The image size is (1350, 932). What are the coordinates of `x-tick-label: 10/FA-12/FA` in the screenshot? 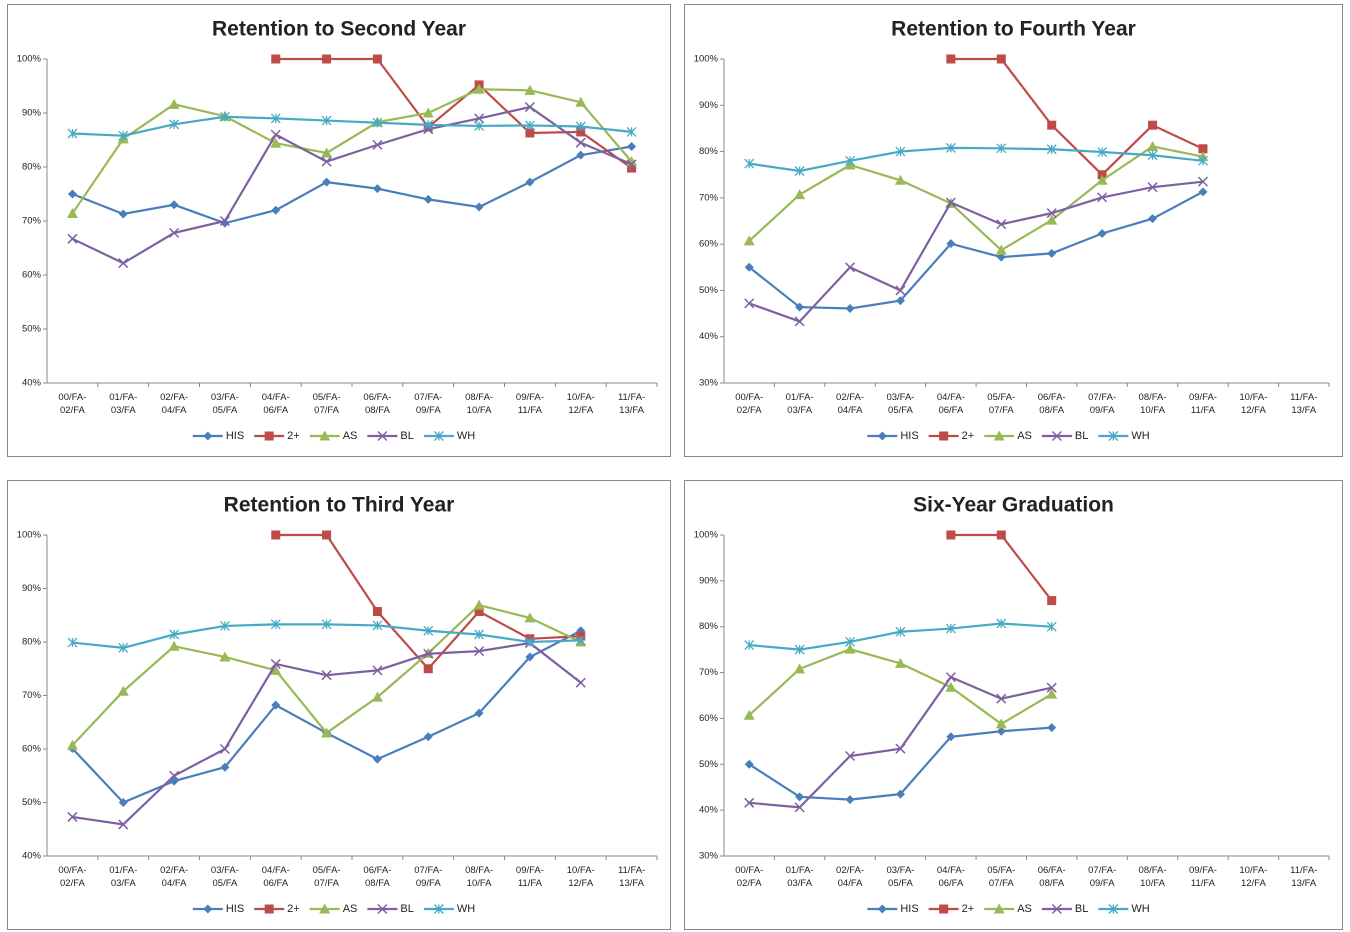 It's located at (581, 877).